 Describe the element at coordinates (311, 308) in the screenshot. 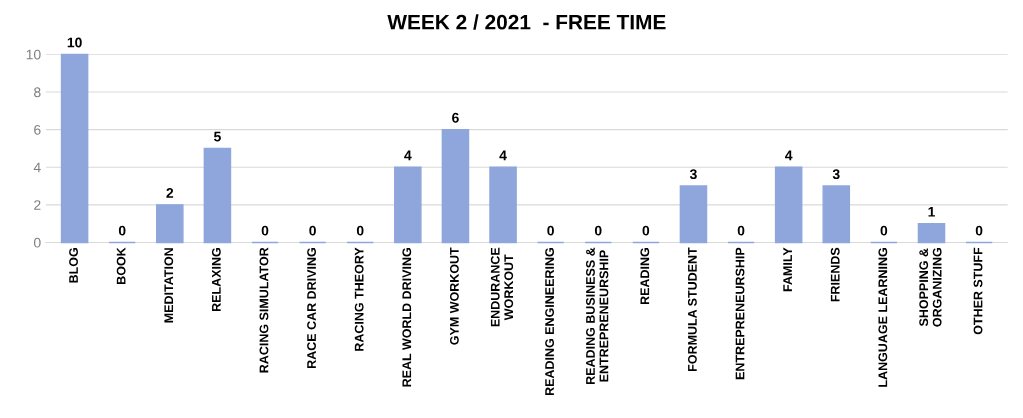

I see `x-tick-label: RACE CAR DRIVING` at that location.